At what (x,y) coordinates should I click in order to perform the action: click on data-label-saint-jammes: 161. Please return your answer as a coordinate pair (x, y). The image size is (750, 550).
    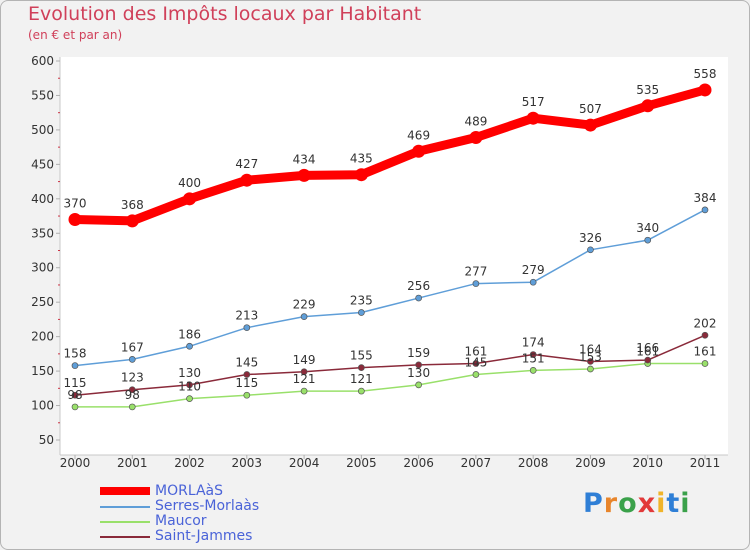
    Looking at the image, I should click on (475, 352).